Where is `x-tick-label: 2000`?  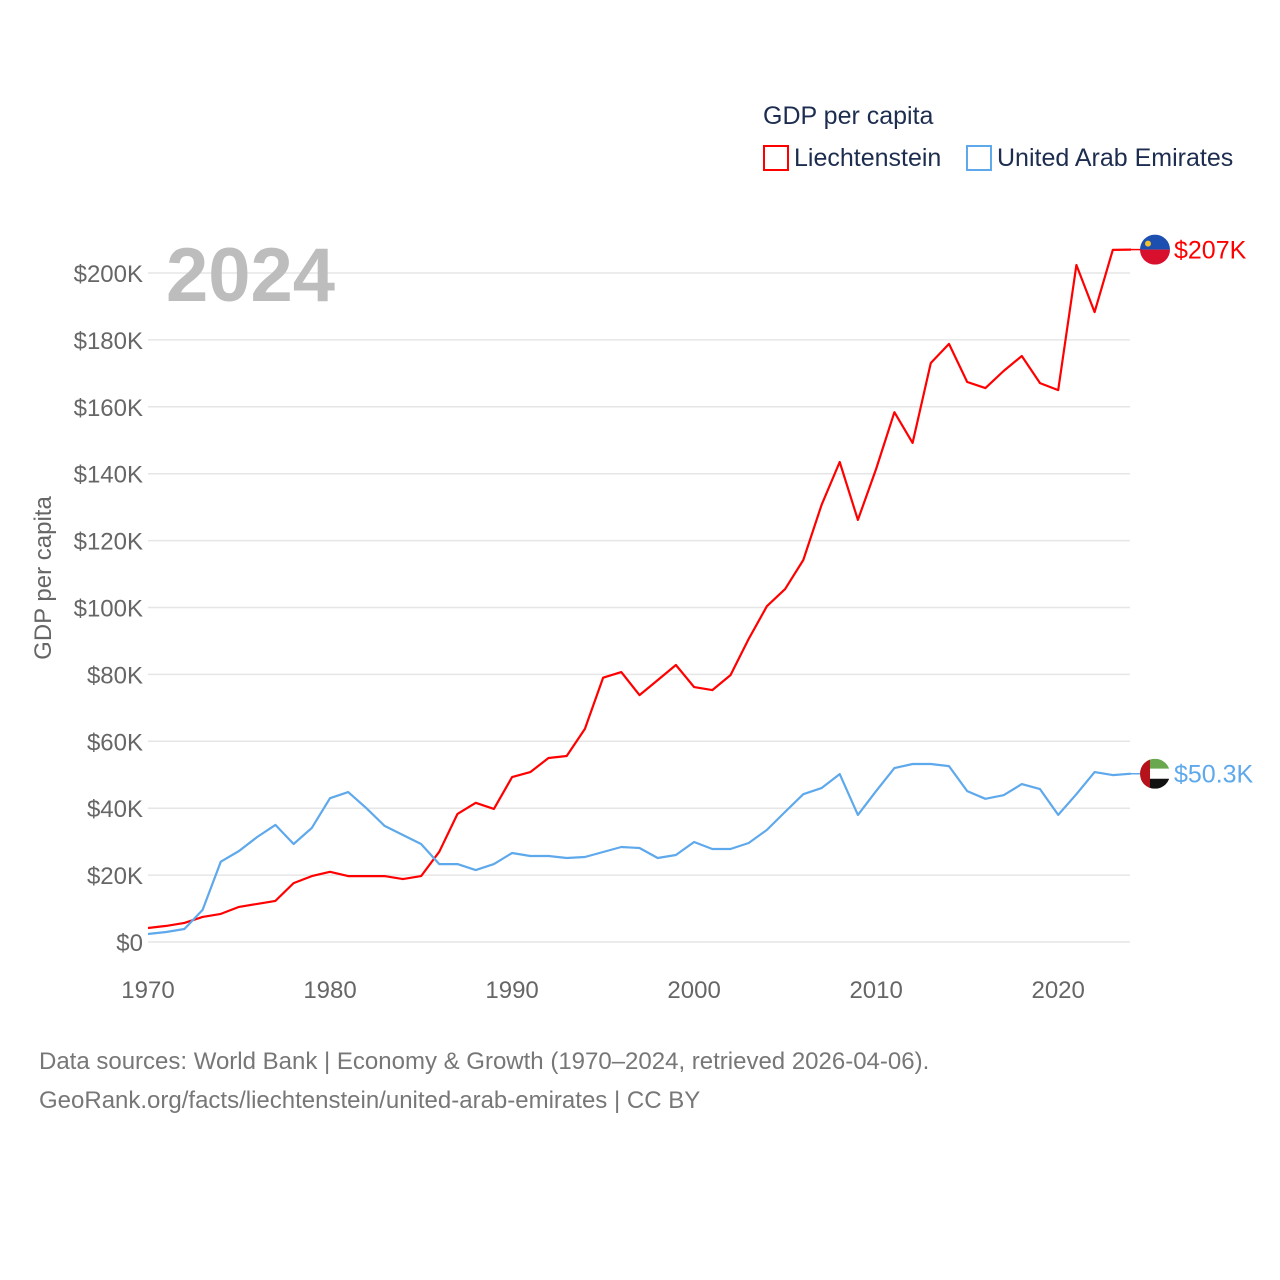 x-tick-label: 2000 is located at coordinates (693, 990).